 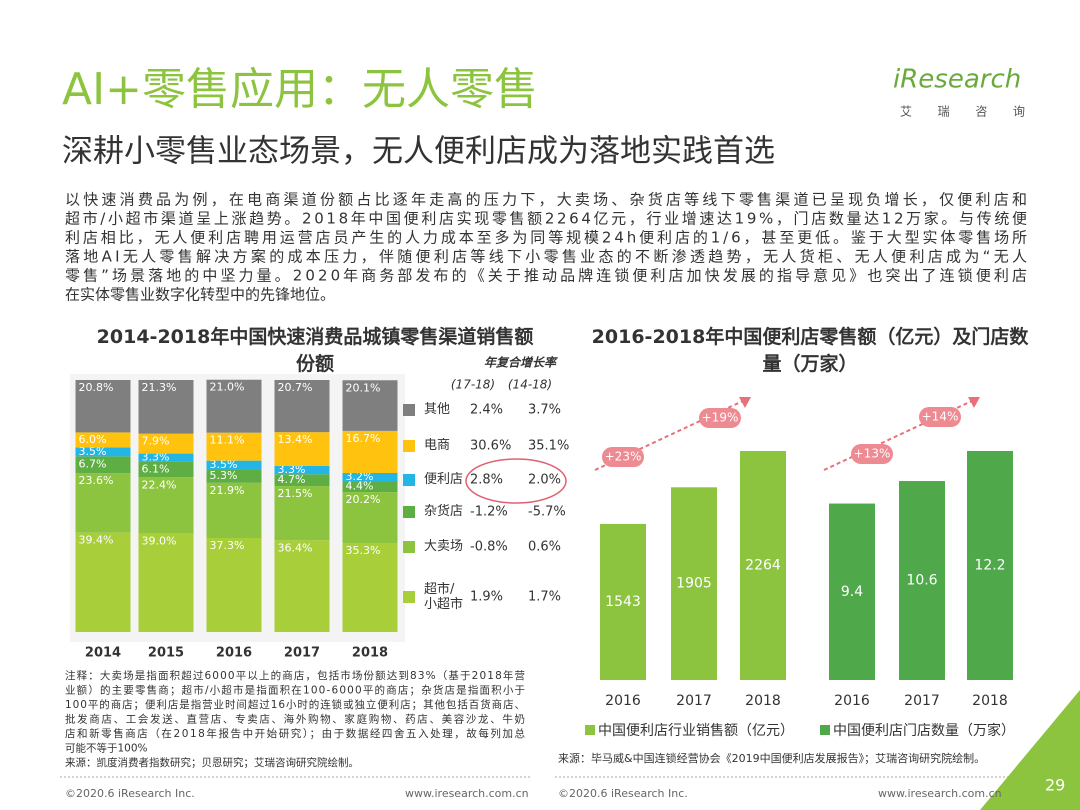 I want to click on value-label: 1905, so click(x=694, y=584).